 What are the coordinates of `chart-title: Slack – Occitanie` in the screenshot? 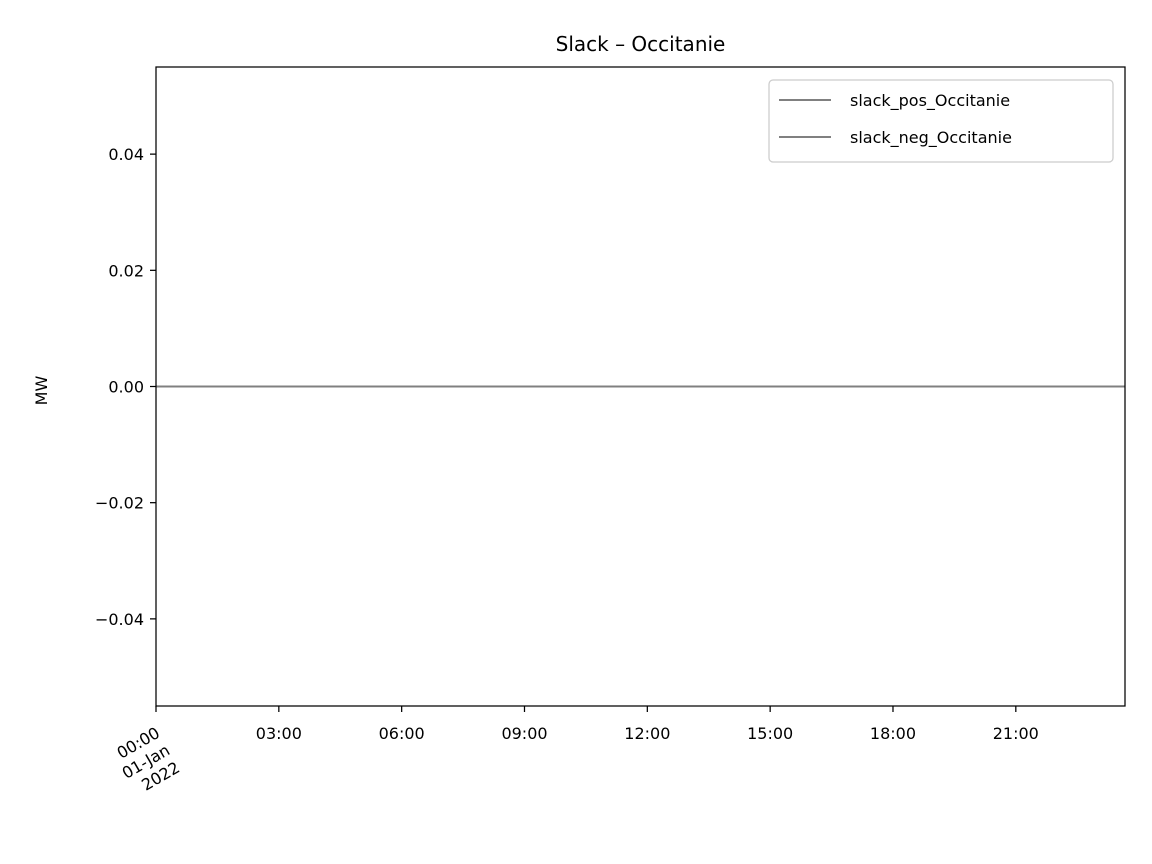 It's located at (641, 44).